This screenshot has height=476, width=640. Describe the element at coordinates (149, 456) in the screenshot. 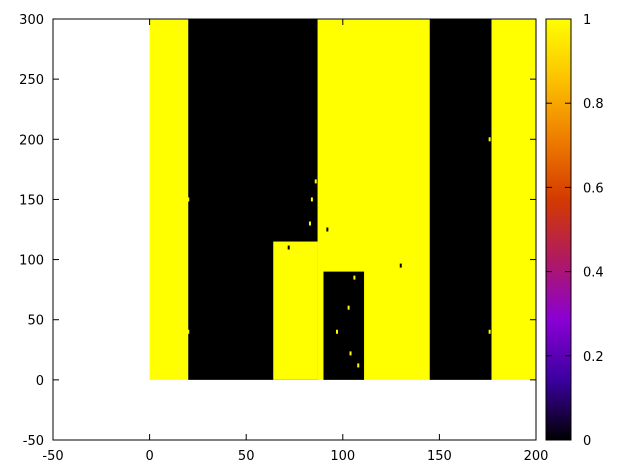

I see `x-tick-label: 0` at that location.